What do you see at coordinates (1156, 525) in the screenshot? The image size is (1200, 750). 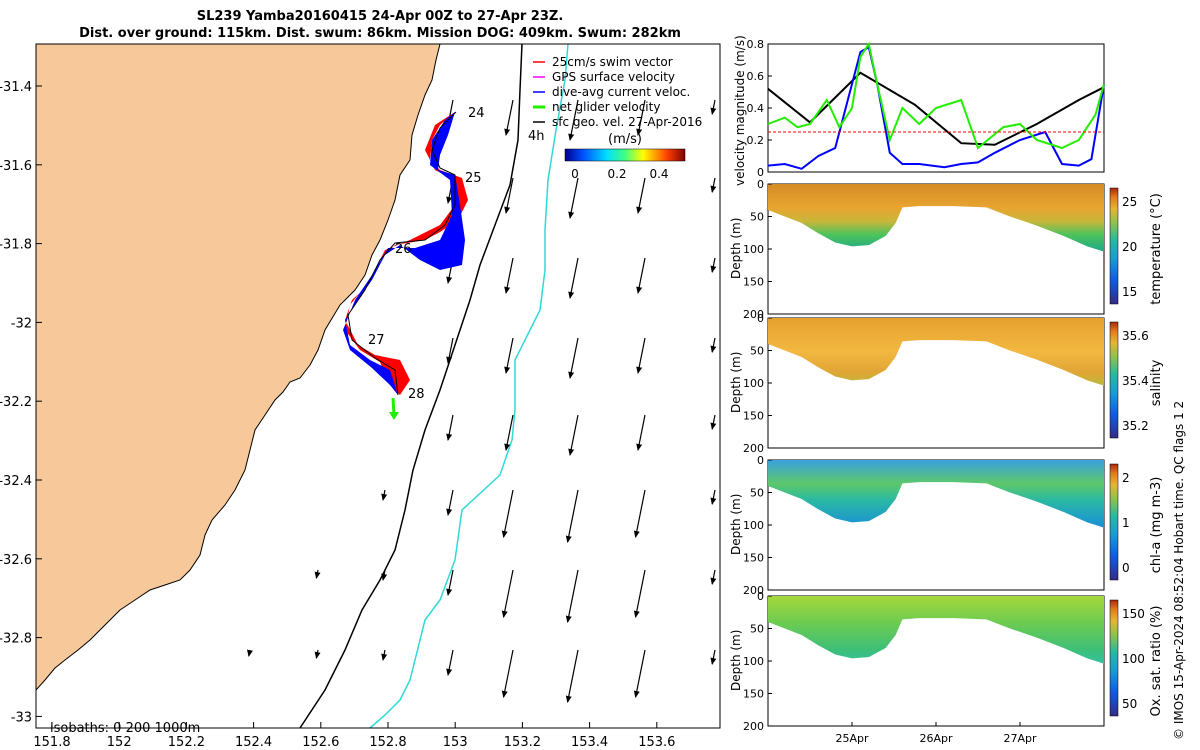 I see `colorbar-label: chl-a (mg m-3)` at bounding box center [1156, 525].